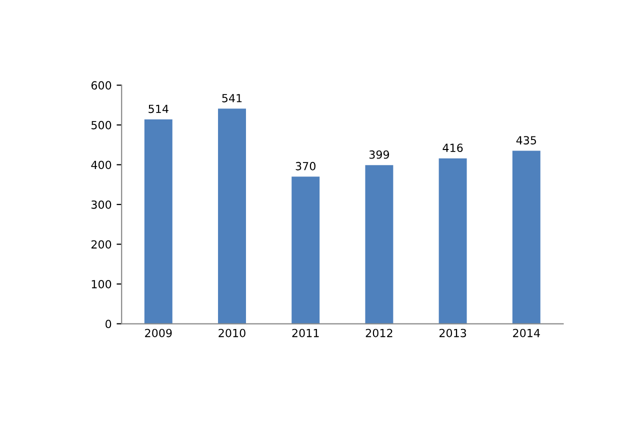 Image resolution: width=640 pixels, height=426 pixels. I want to click on y-tick-label: 500, so click(102, 125).